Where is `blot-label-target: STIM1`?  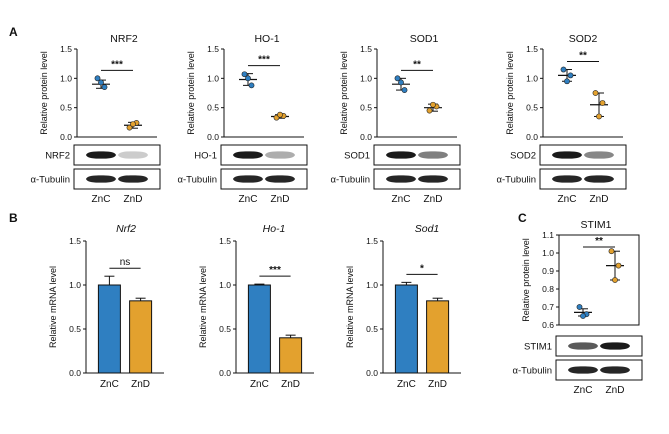 blot-label-target: STIM1 is located at coordinates (538, 347).